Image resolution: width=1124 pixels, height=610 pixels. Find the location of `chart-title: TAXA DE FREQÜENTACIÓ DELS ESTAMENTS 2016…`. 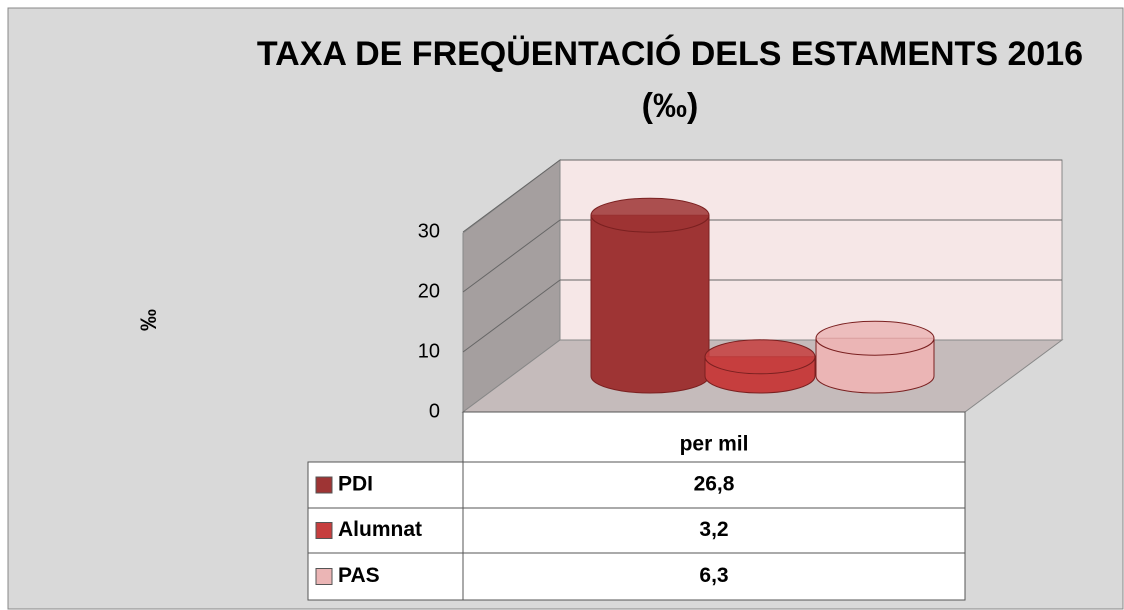

chart-title: TAXA DE FREQÜENTACIÓ DELS ESTAMENTS 2016… is located at coordinates (670, 80).